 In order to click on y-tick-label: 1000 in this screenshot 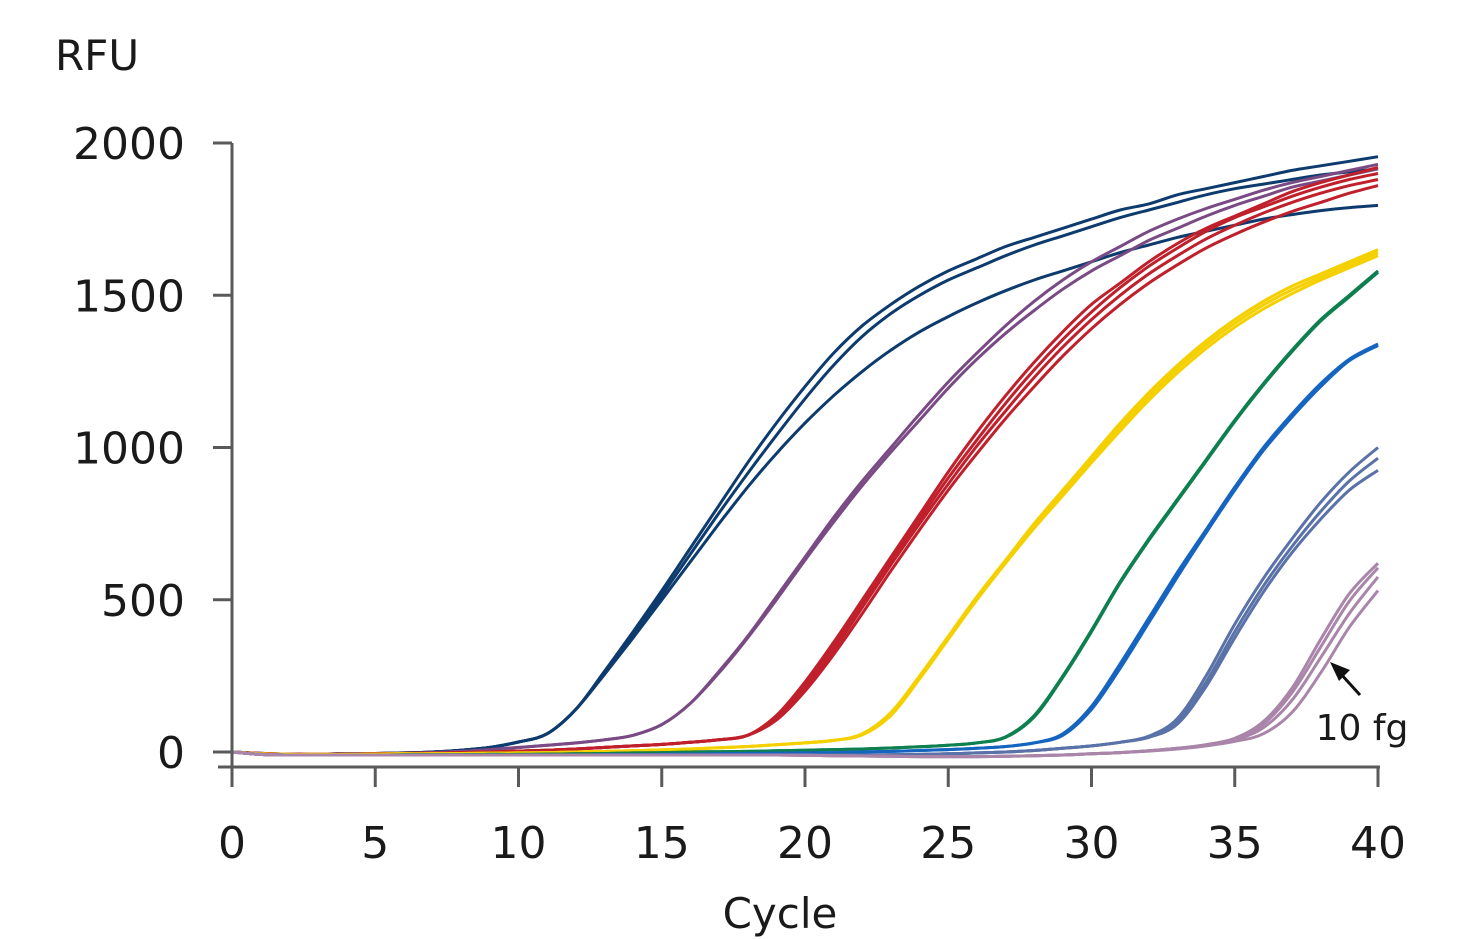, I will do `click(129, 449)`.